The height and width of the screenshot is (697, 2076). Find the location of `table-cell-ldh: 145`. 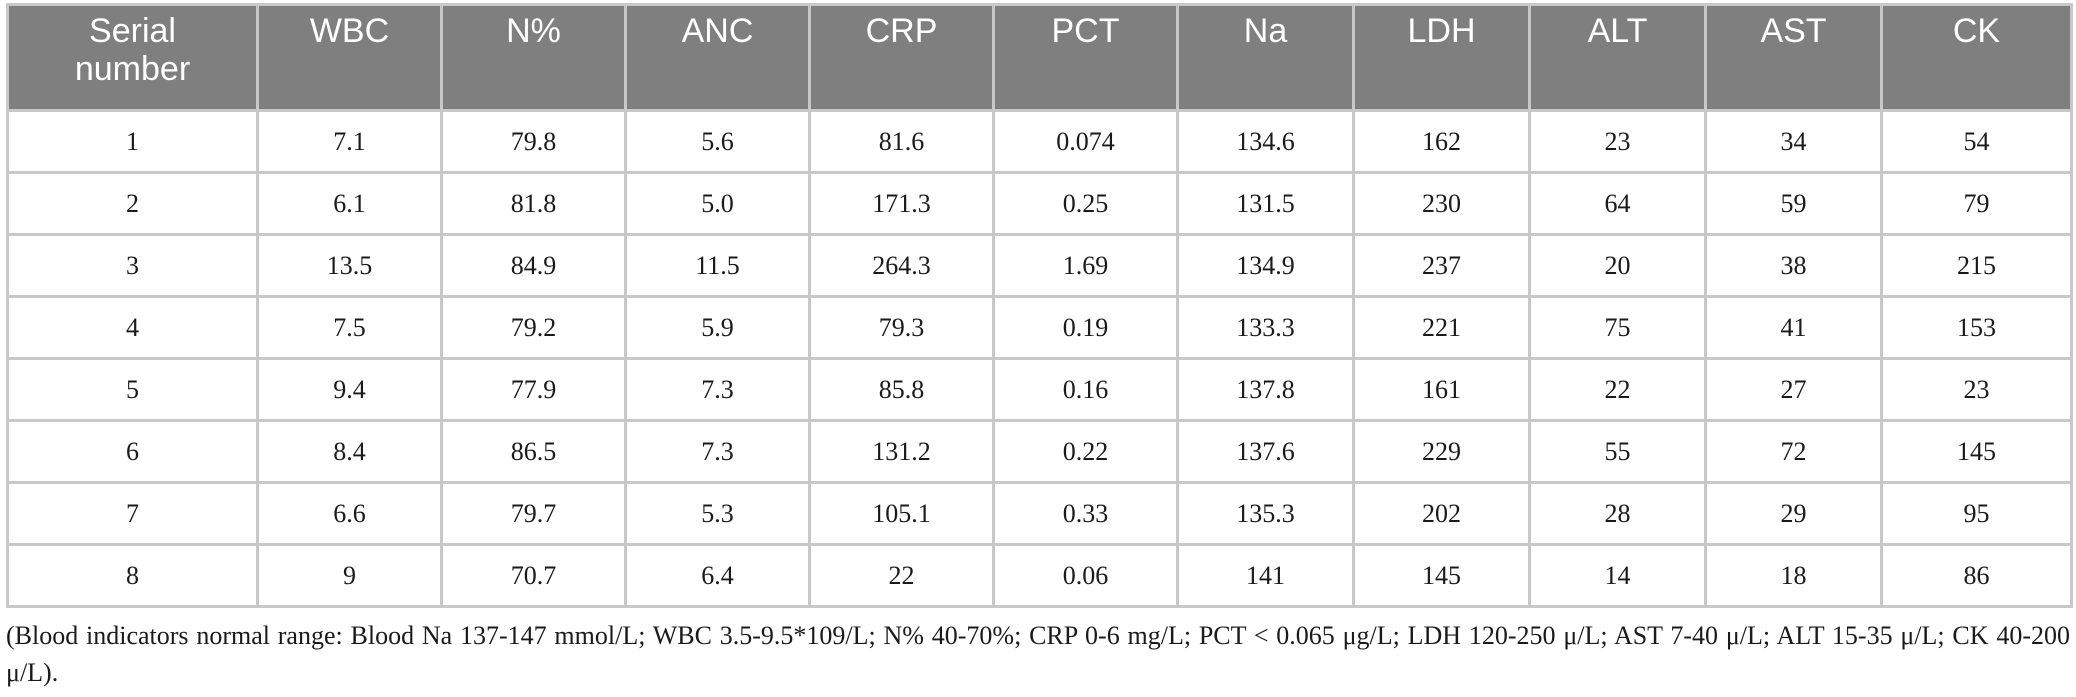

table-cell-ldh: 145 is located at coordinates (1441, 575).